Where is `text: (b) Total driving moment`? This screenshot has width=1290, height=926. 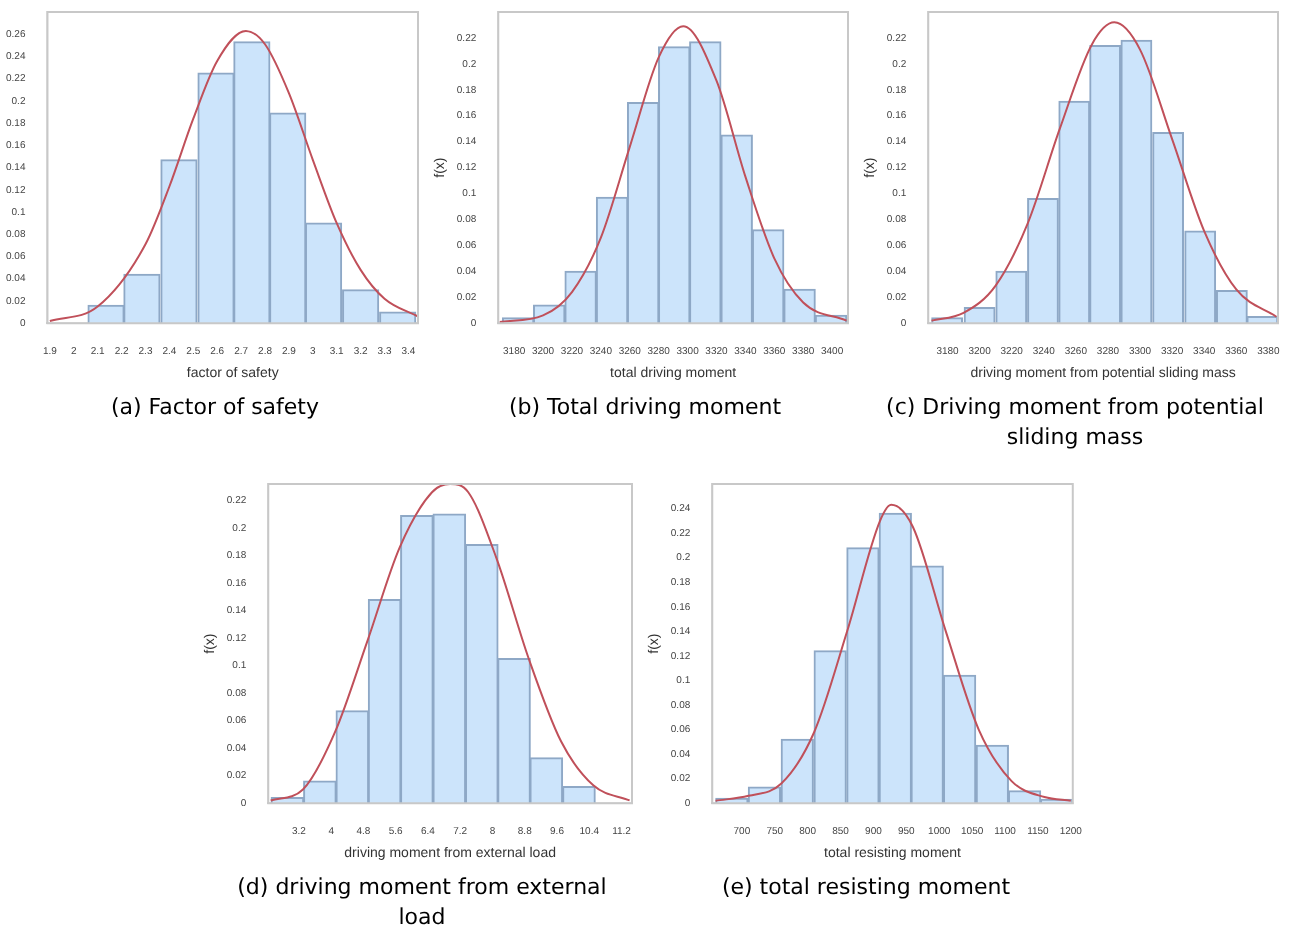 text: (b) Total driving moment is located at coordinates (645, 407).